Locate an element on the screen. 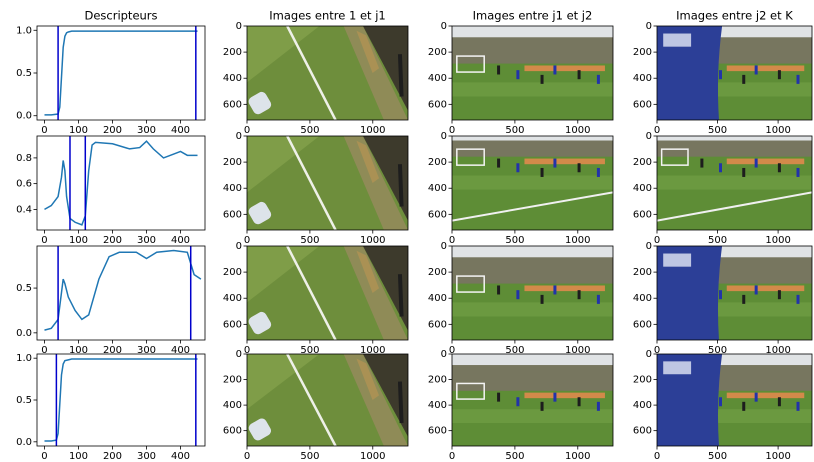 Image resolution: width=814 pixels, height=462 pixels. img-field is located at coordinates (532, 193).